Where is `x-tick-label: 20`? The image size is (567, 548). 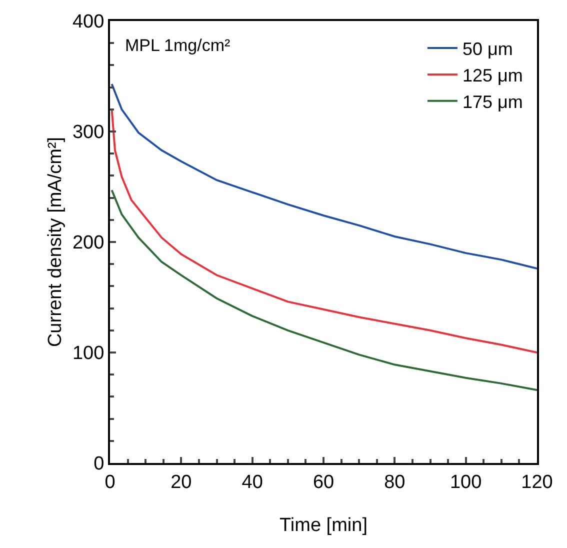
x-tick-label: 20 is located at coordinates (181, 482).